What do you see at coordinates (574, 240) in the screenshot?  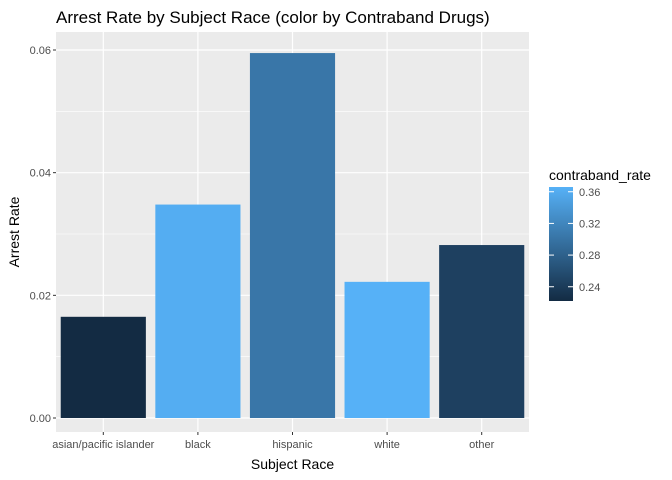 I see `legend-ticks: 0.24 0.28 0.32 0.36` at bounding box center [574, 240].